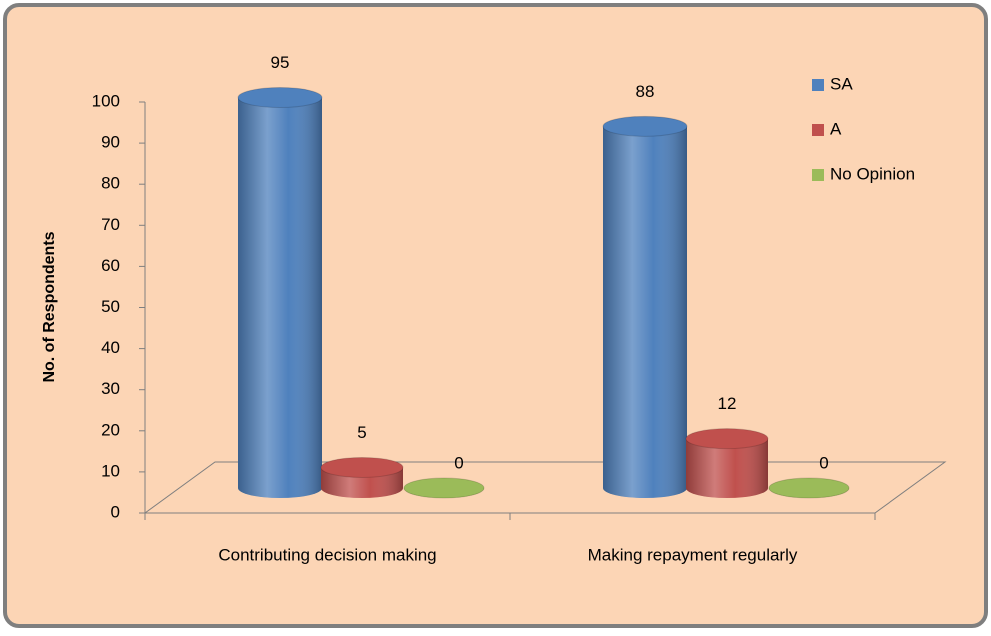 This screenshot has height=636, width=991. What do you see at coordinates (841, 83) in the screenshot?
I see `legend-label: SA` at bounding box center [841, 83].